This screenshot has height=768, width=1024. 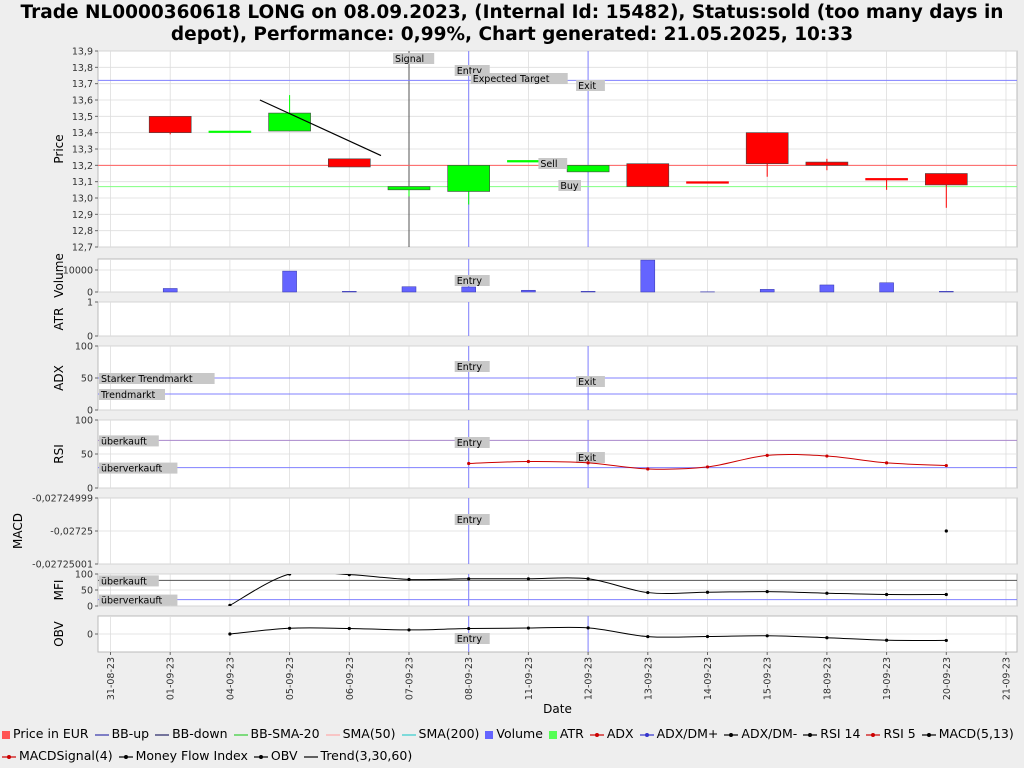 I want to click on legend-item: Money Flow Index, so click(x=183, y=756).